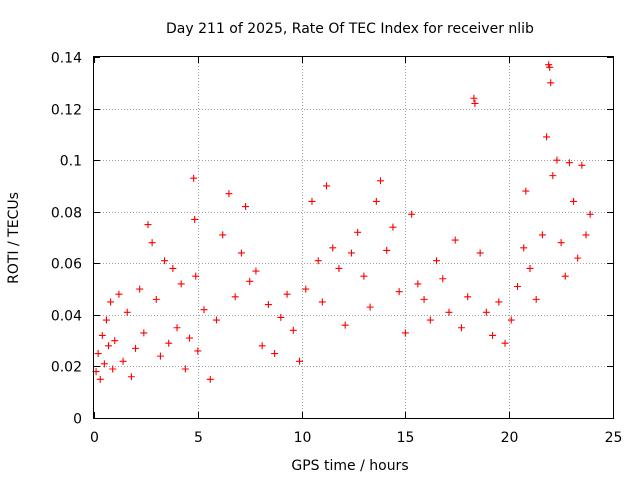  I want to click on x-tick-label: 20, so click(510, 438).